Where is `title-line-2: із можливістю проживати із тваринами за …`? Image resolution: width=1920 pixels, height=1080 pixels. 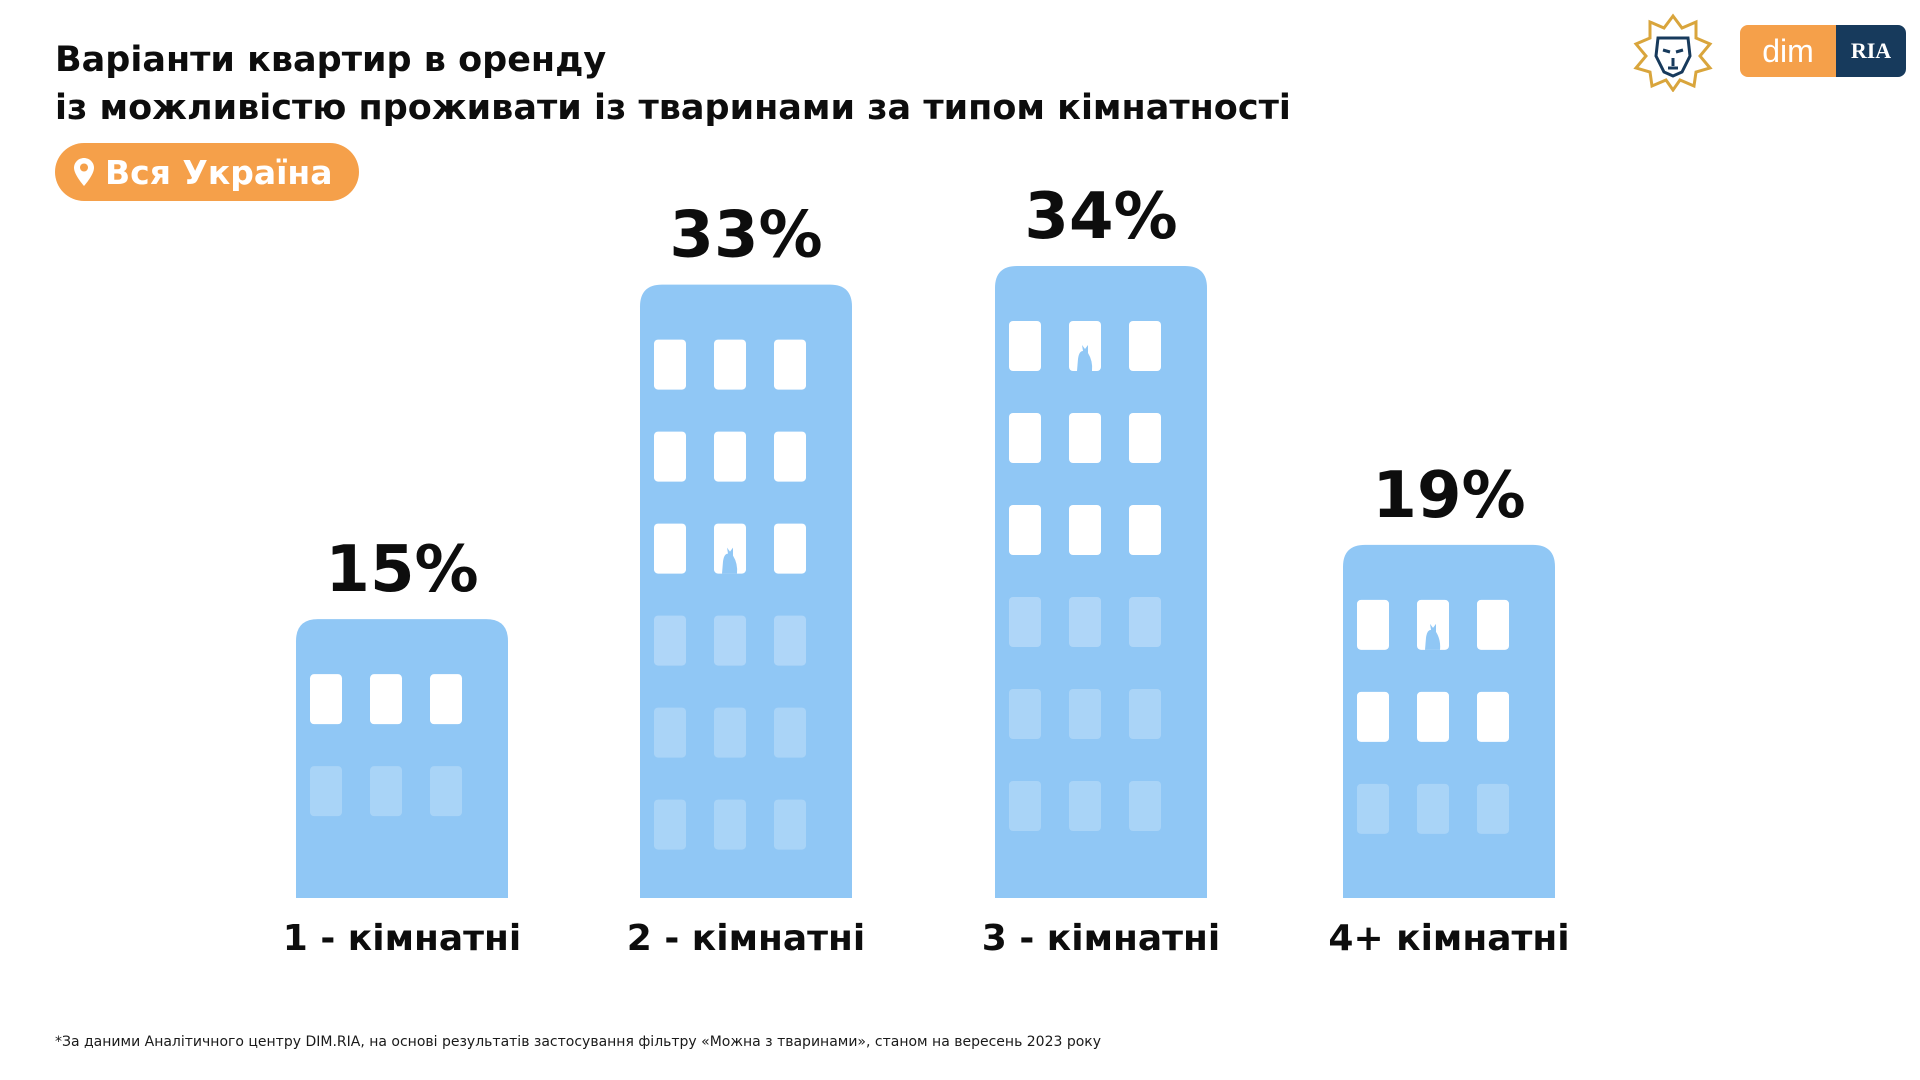
title-line-2: із можливістю проживати із тваринами за … is located at coordinates (673, 108).